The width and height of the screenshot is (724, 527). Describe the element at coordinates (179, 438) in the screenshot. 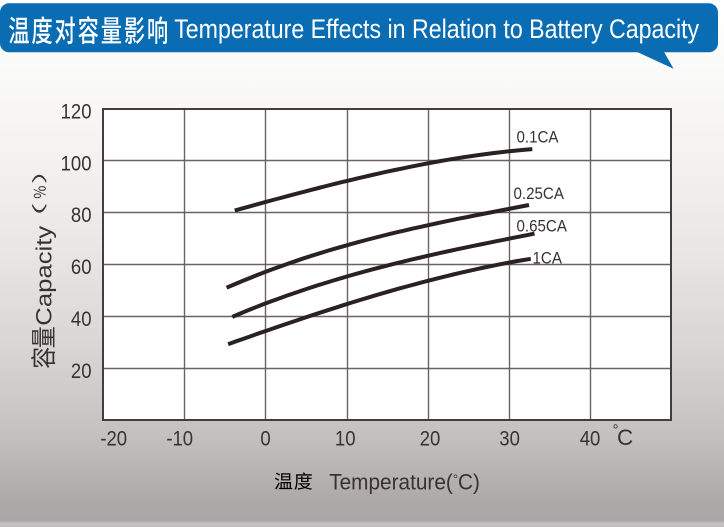

I see `svg-text: -10` at that location.